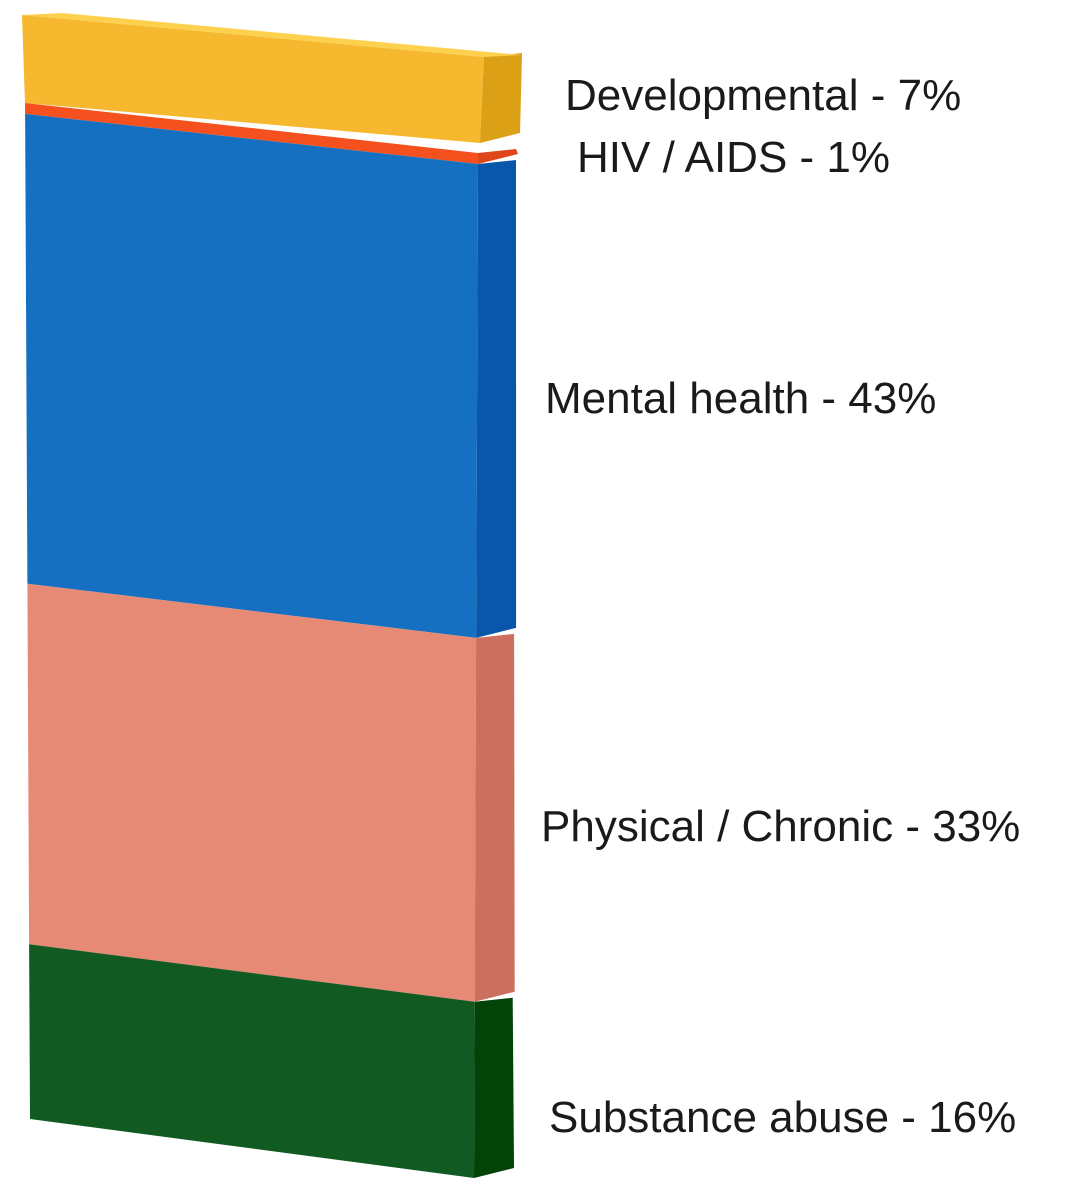 This screenshot has width=1073, height=1189. What do you see at coordinates (782, 1117) in the screenshot?
I see `segment-label-substance-abuse: Substance abuse - 16%` at bounding box center [782, 1117].